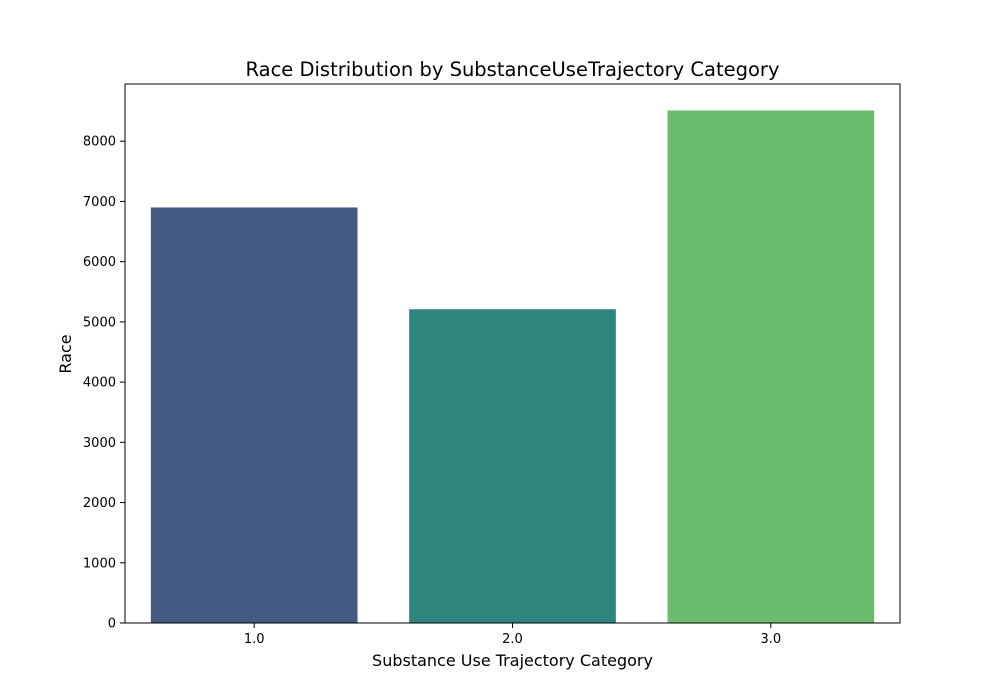 This screenshot has height=700, width=1000. What do you see at coordinates (99, 142) in the screenshot?
I see `y-tick-label: 8000` at bounding box center [99, 142].